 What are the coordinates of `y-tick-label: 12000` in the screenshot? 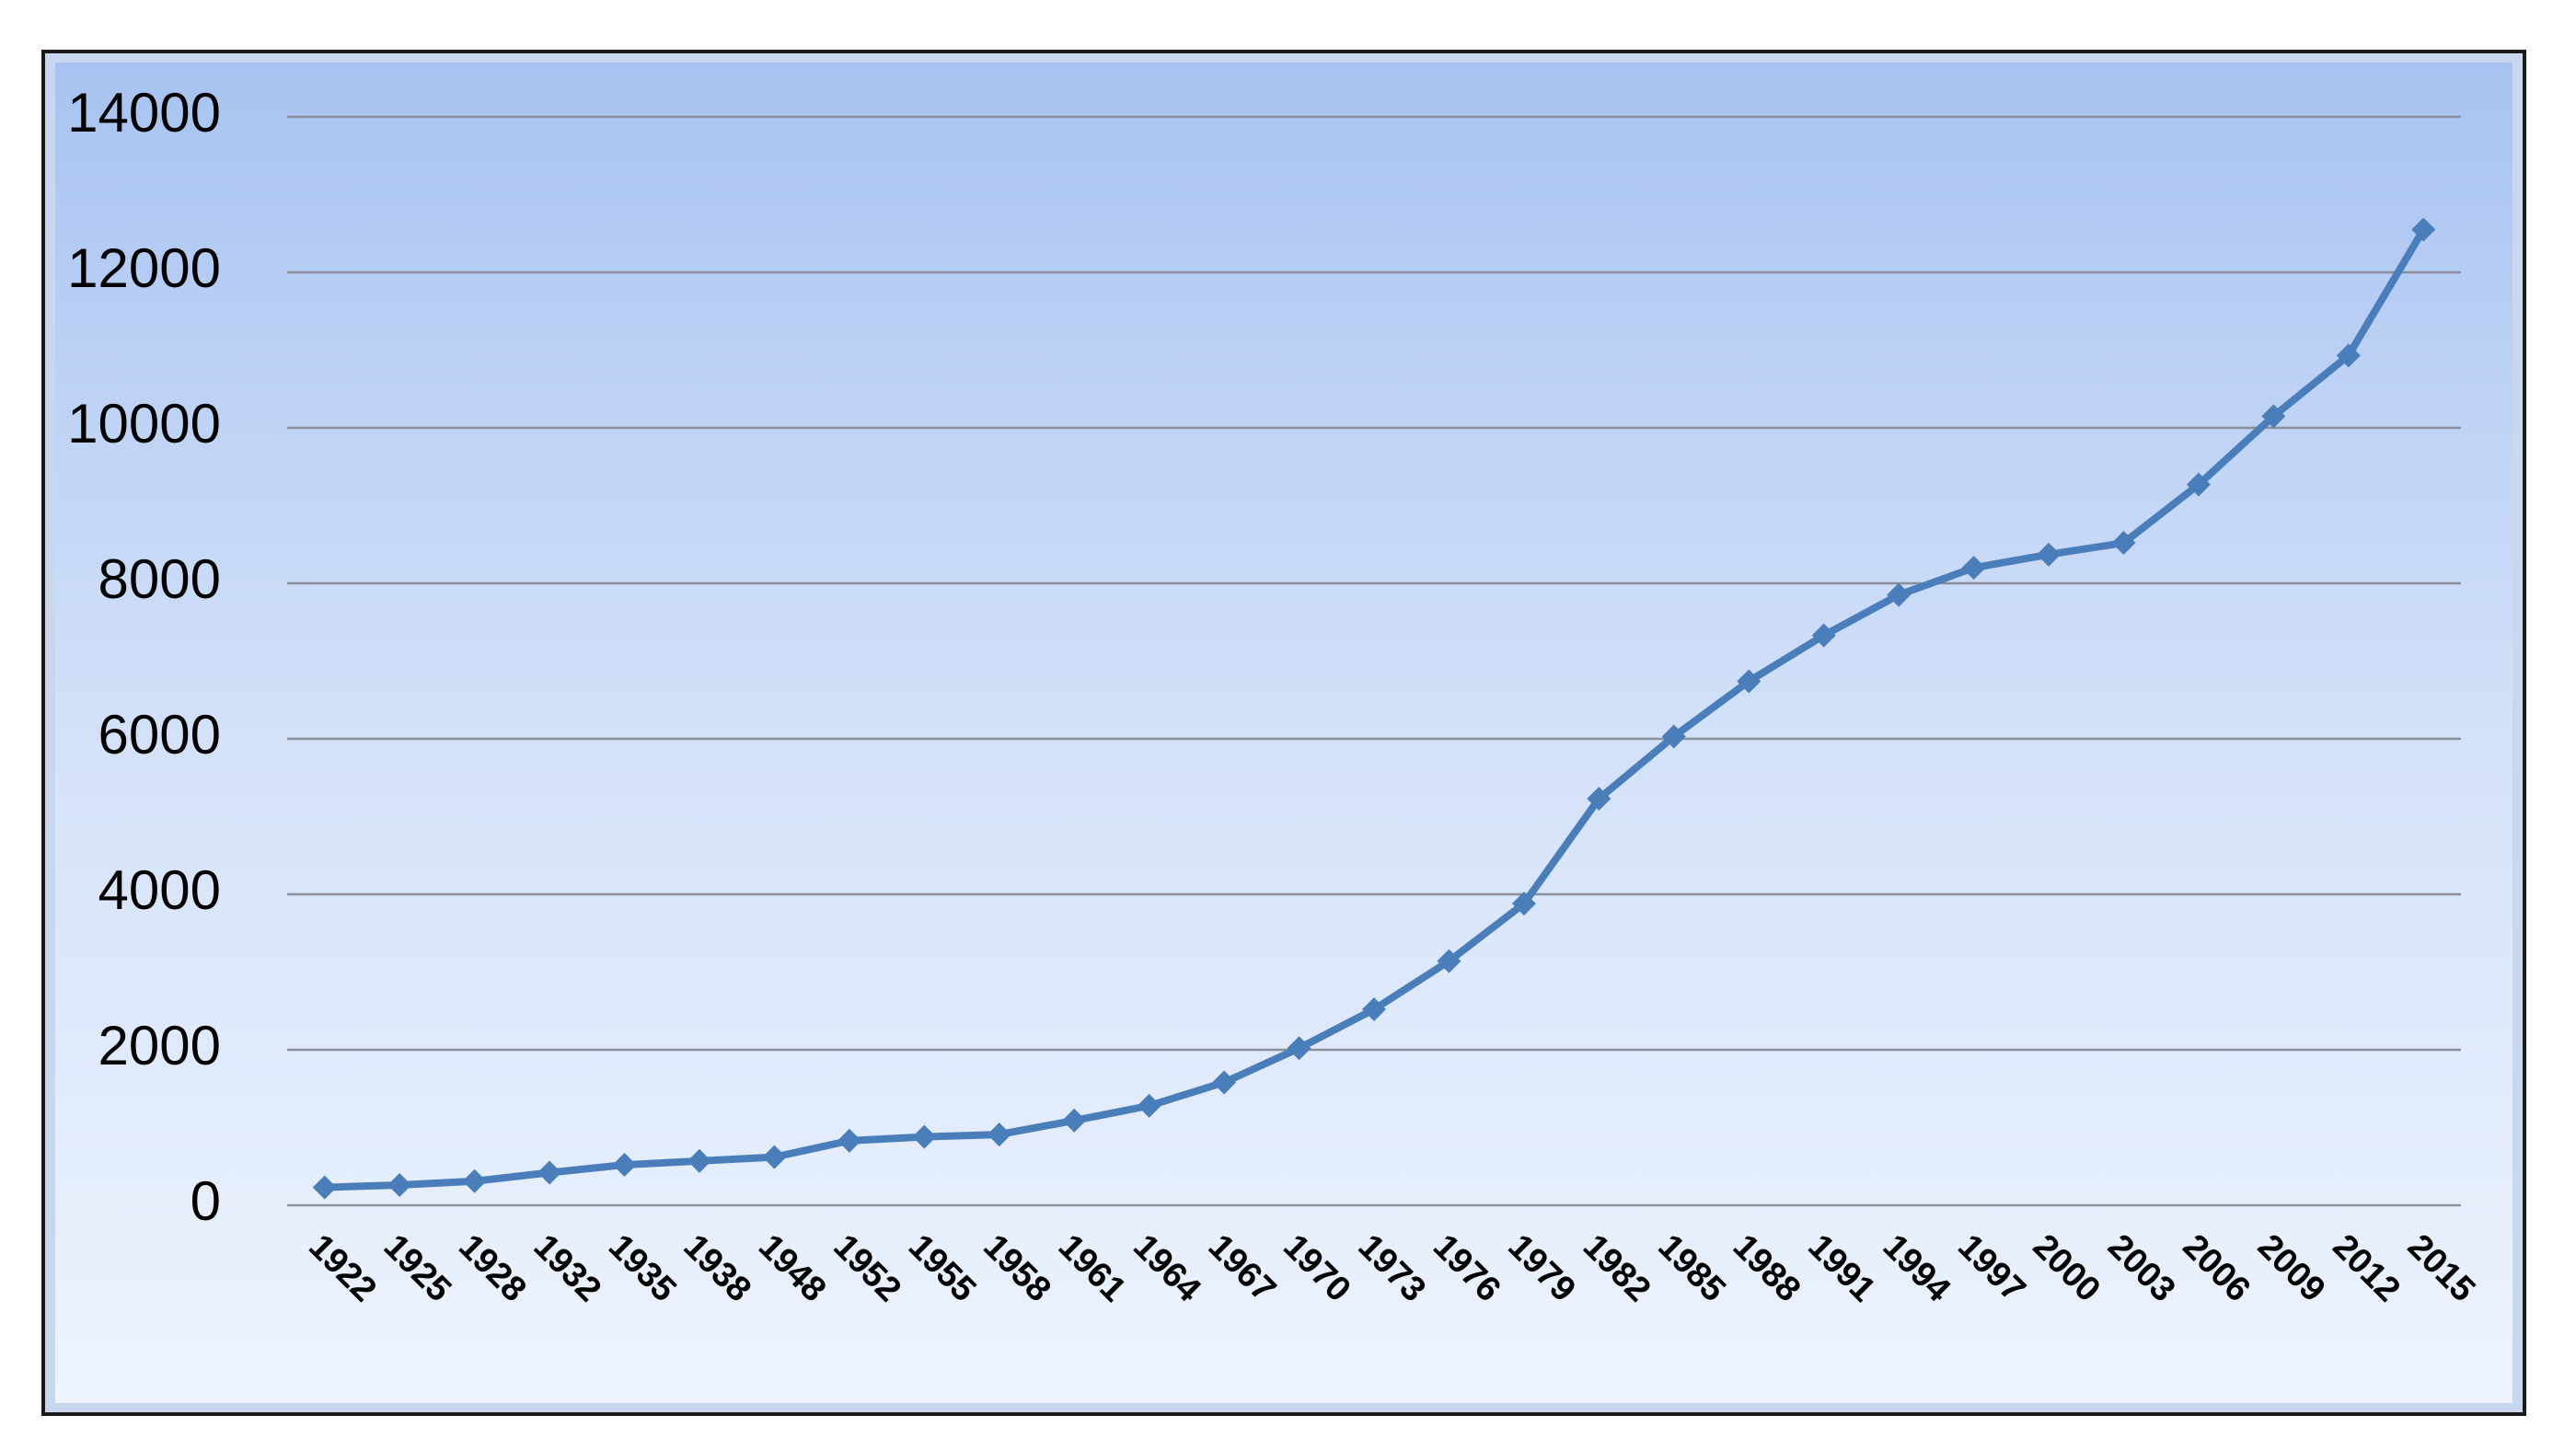 It's located at (144, 268).